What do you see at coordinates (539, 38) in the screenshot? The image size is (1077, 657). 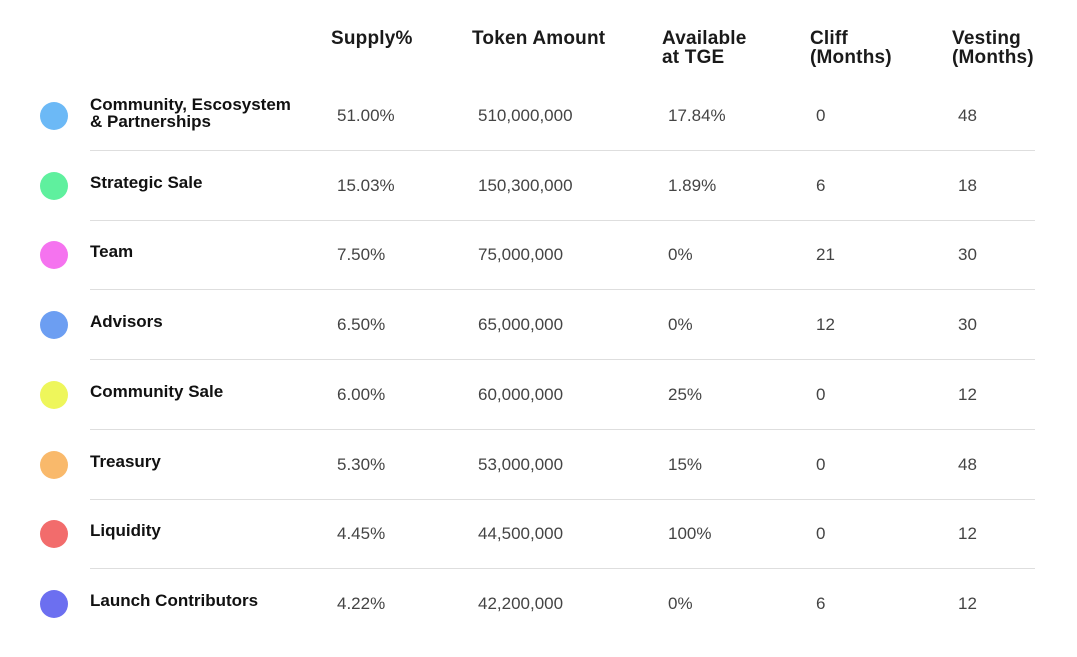 I see `column-header: Token Amount` at bounding box center [539, 38].